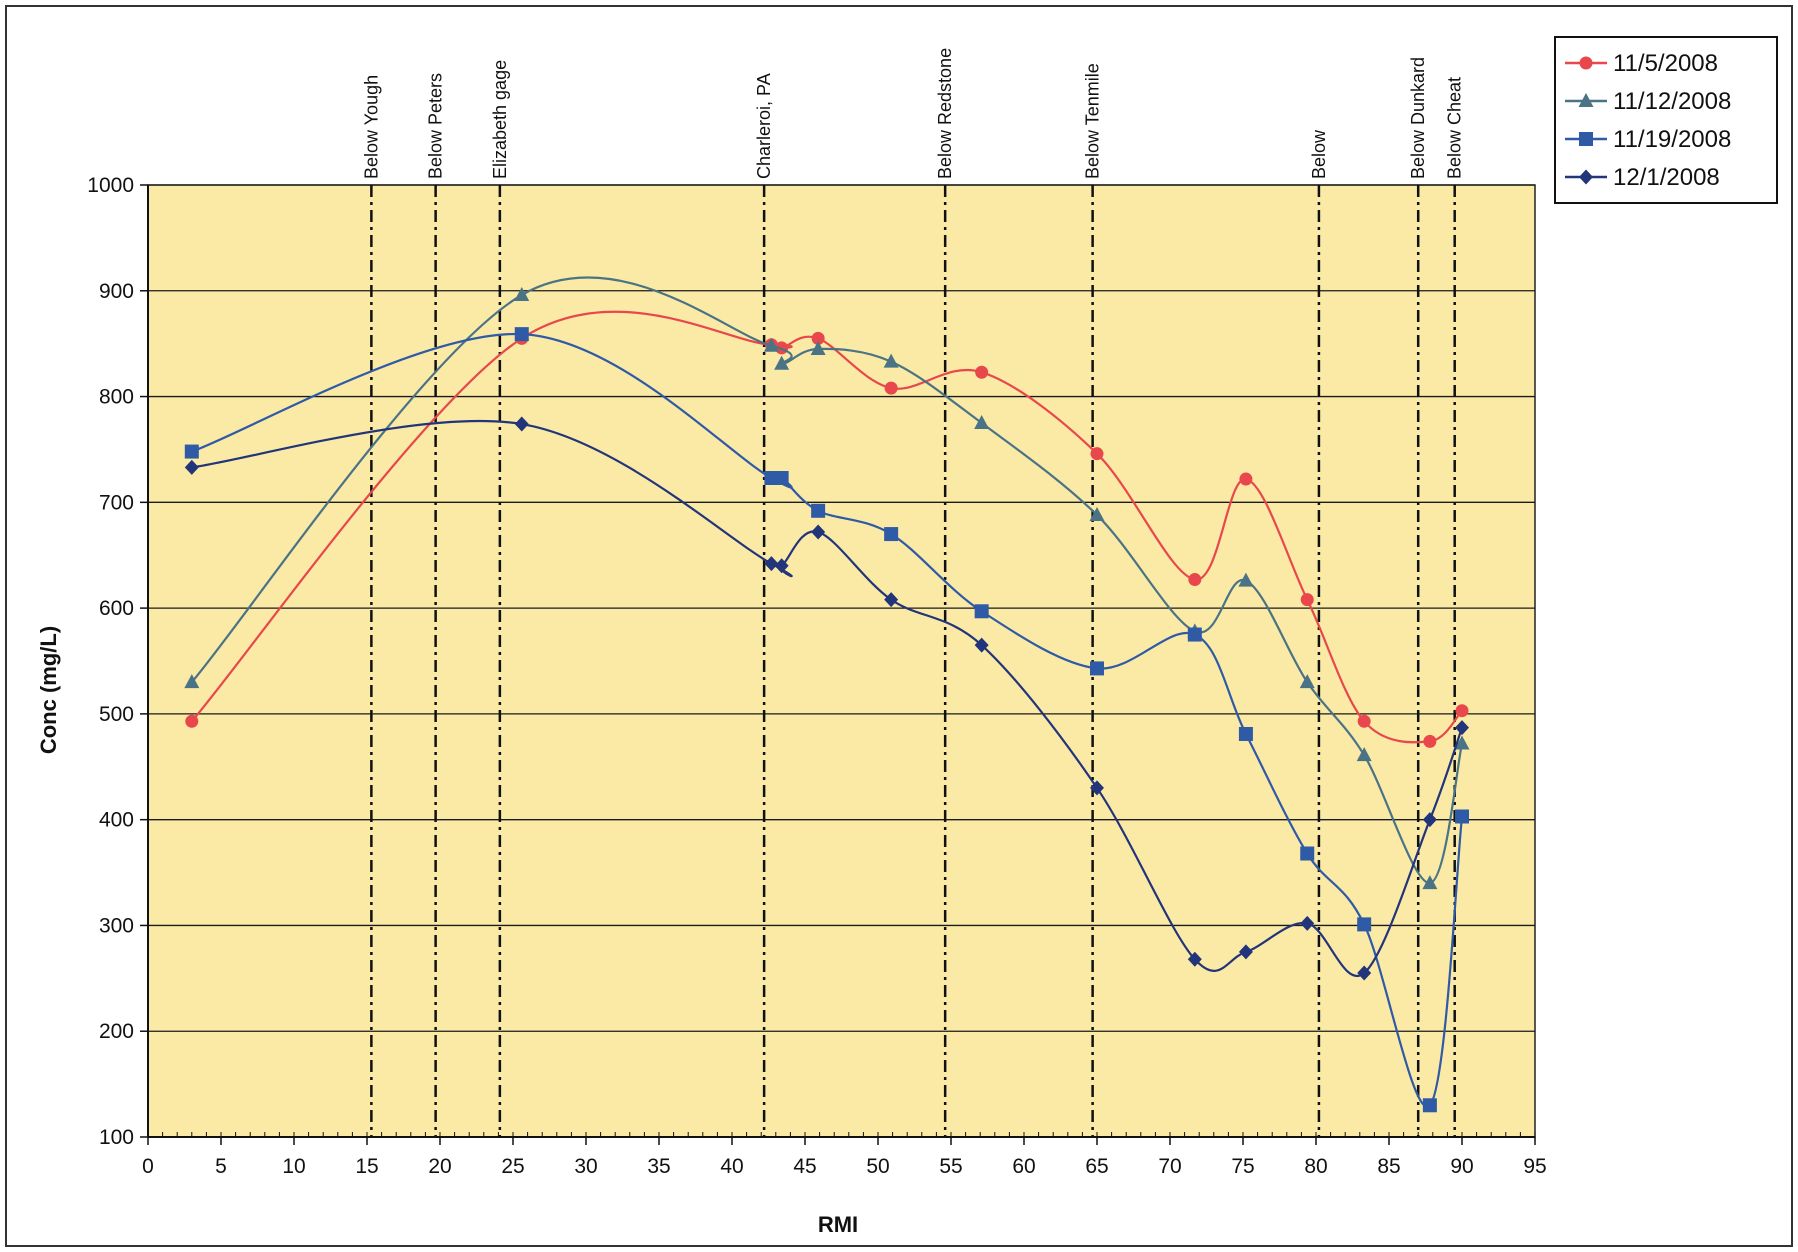 The height and width of the screenshot is (1252, 1798). I want to click on legend: 11/5/2008 11/12/2008 11/19/2008 12/1/2008, so click(1666, 120).